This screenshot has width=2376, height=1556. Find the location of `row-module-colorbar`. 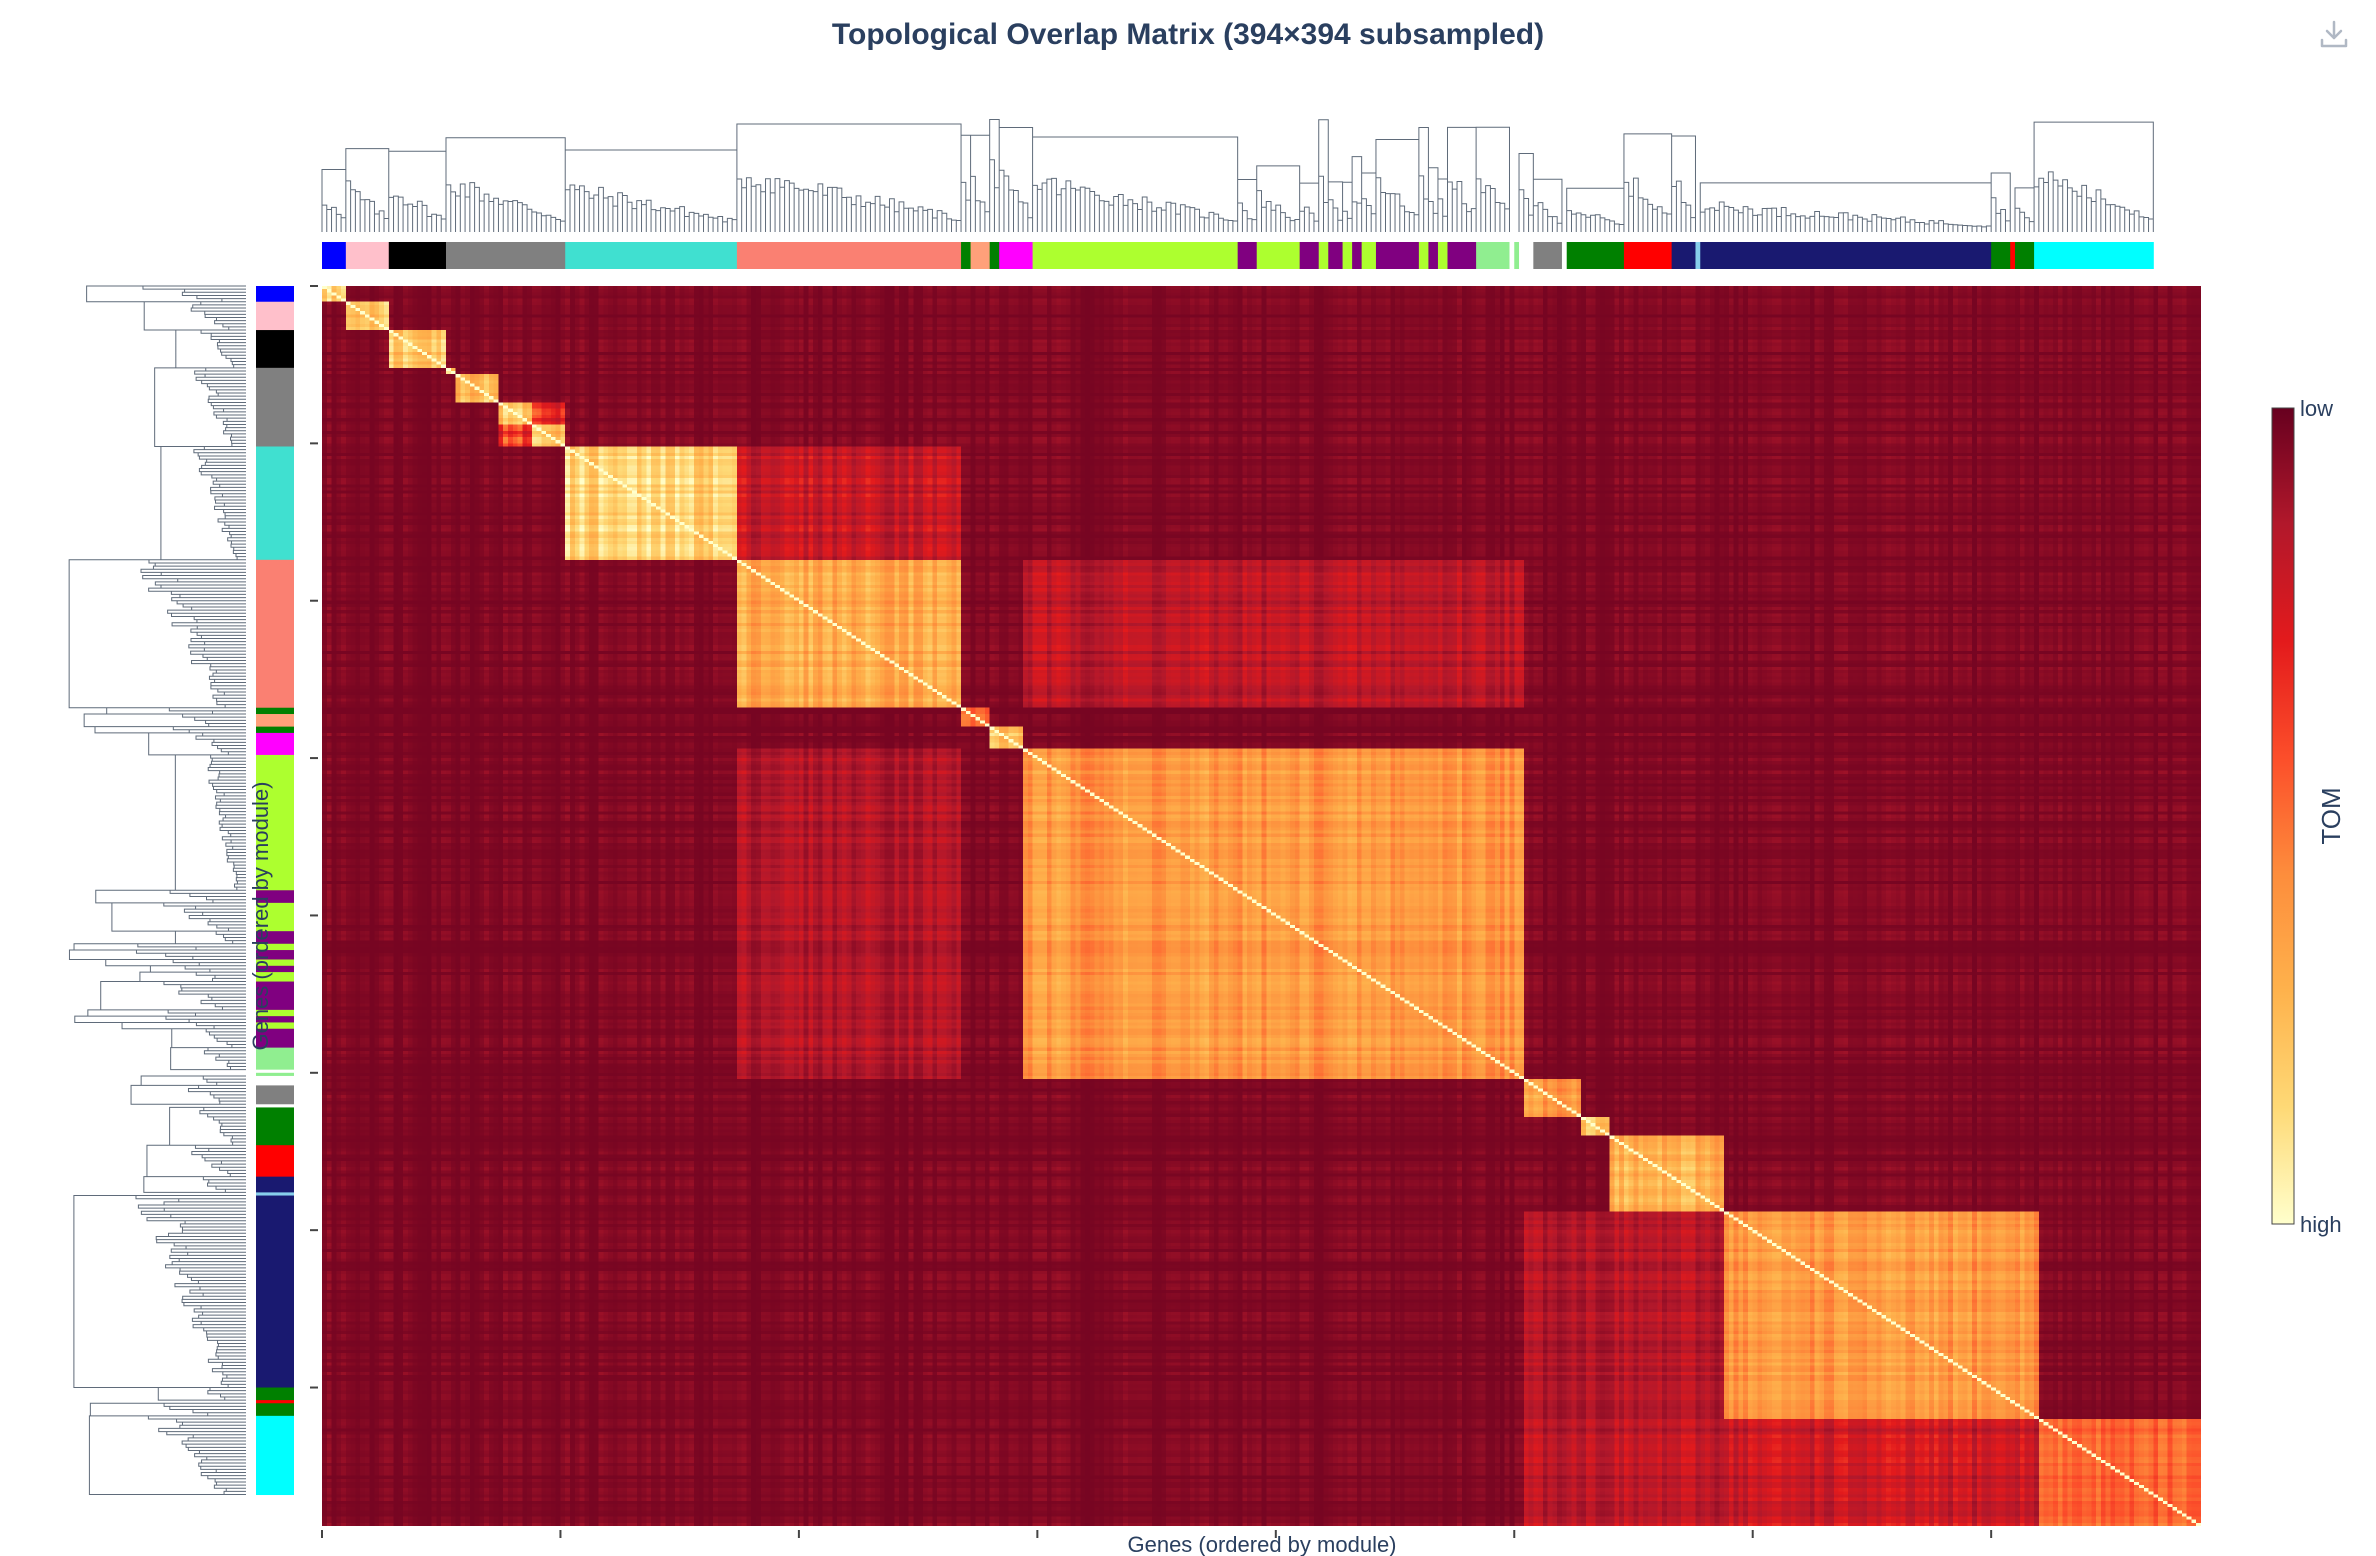

row-module-colorbar is located at coordinates (275, 891).